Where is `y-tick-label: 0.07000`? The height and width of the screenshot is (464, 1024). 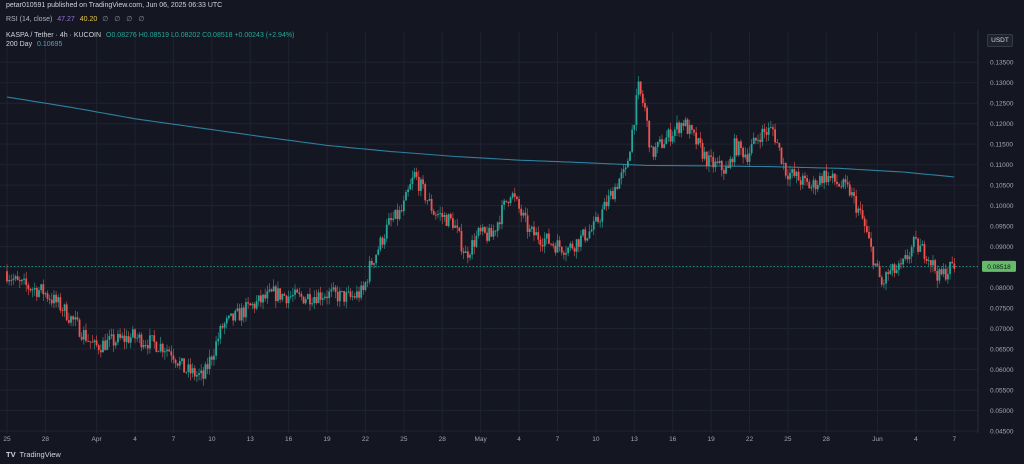 y-tick-label: 0.07000 is located at coordinates (1002, 329).